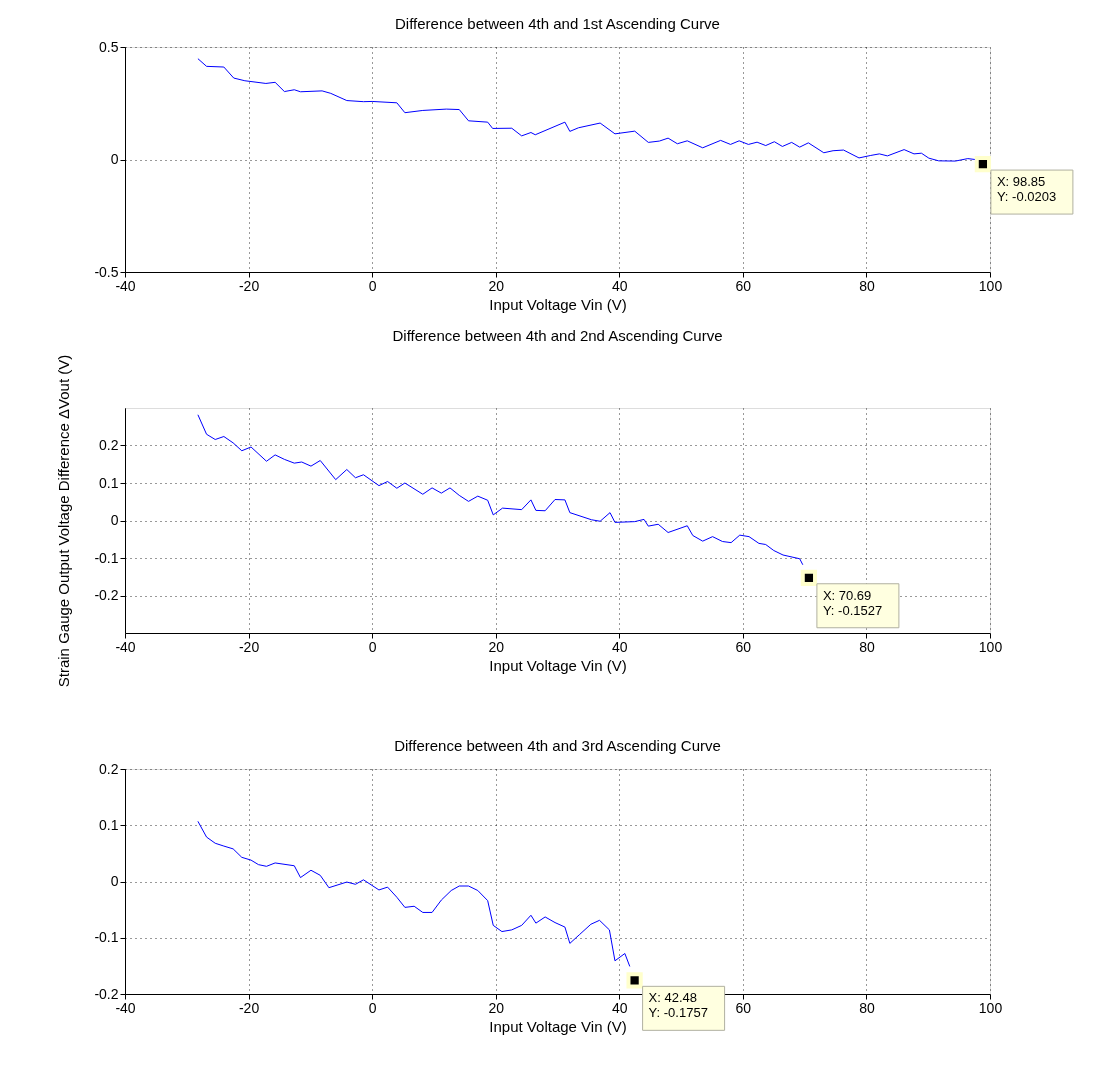  Describe the element at coordinates (557, 745) in the screenshot. I see `chart-title: Difference between 4th and 3rd Ascending Curve` at that location.